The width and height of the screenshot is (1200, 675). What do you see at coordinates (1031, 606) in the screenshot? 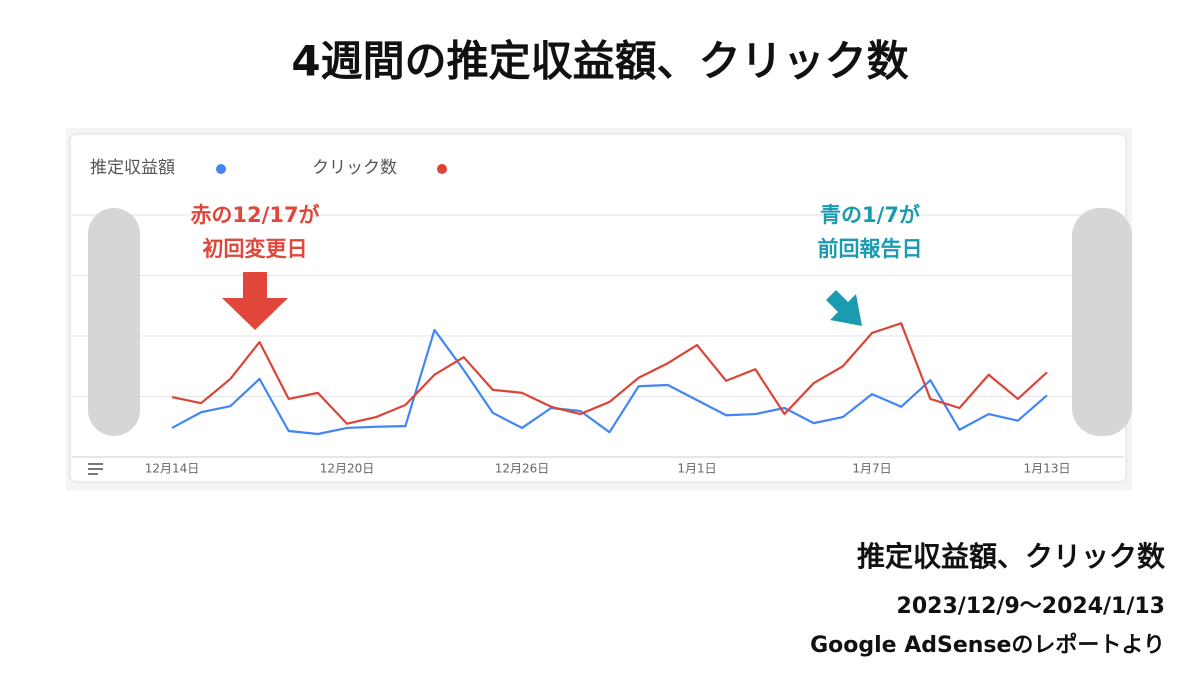
I see `footer: 2023/12/9〜2024/1/13` at bounding box center [1031, 606].